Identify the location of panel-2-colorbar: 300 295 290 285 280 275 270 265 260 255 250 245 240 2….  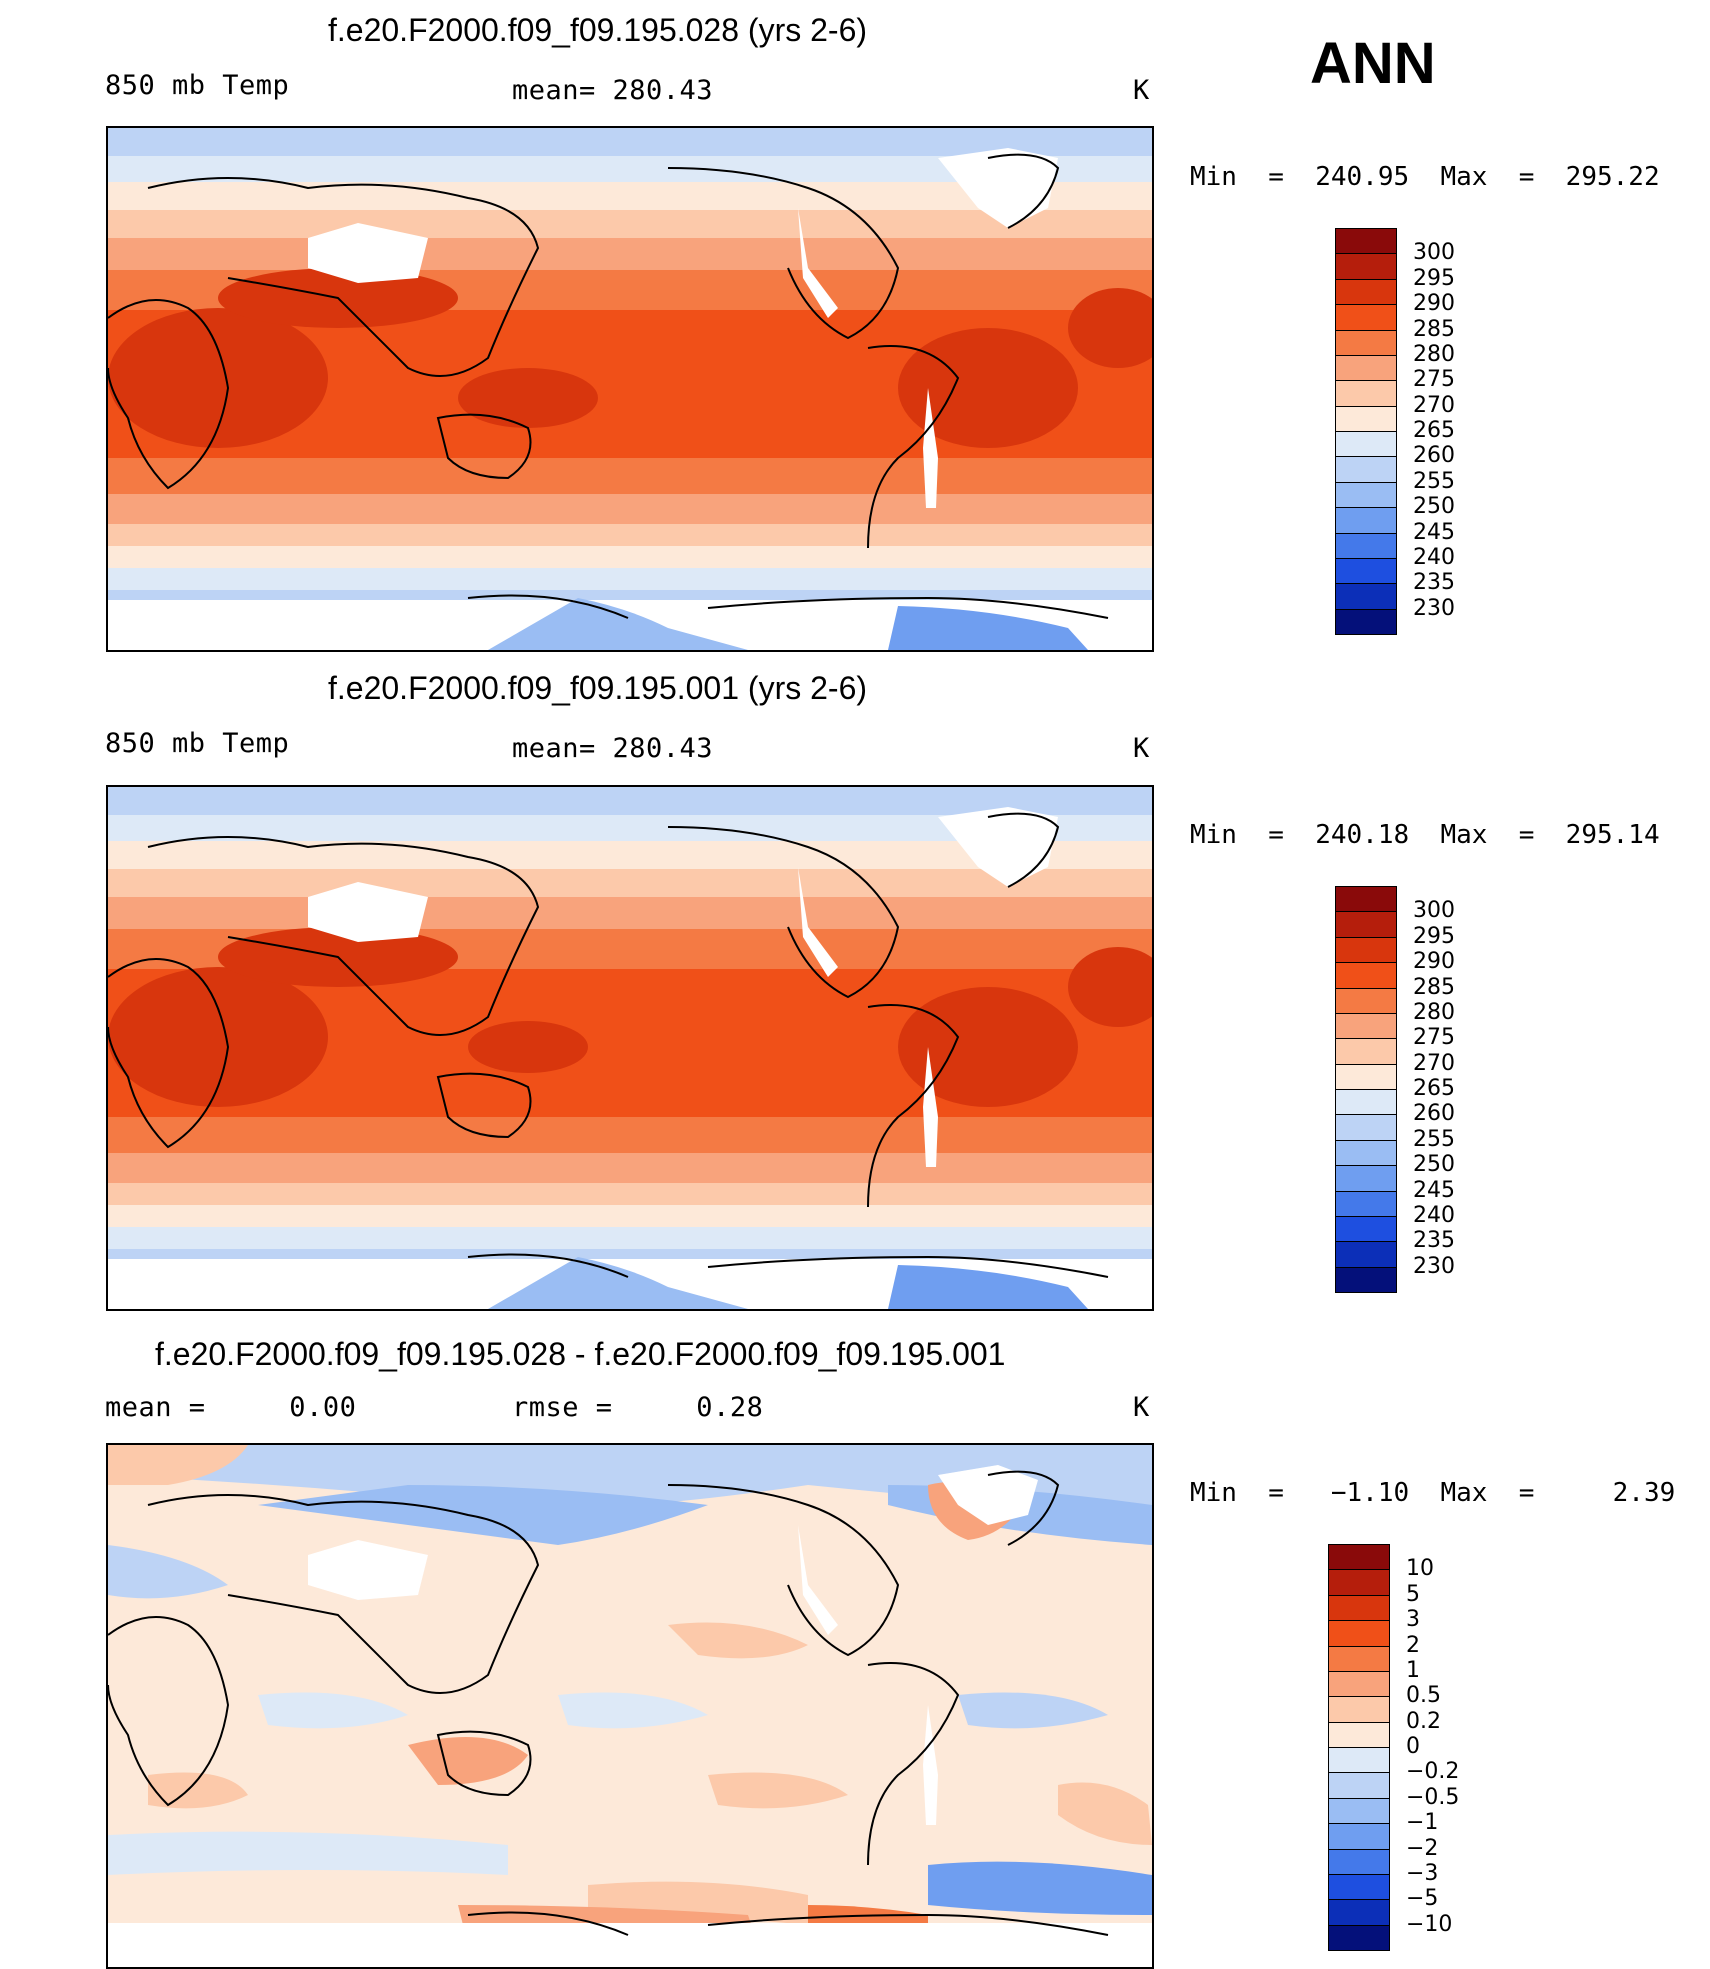
(1415, 1093).